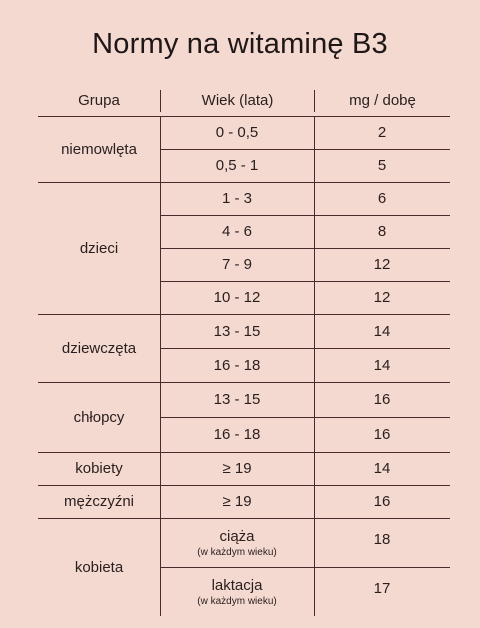 The height and width of the screenshot is (628, 480). I want to click on age-value: 0 - 0,5, so click(237, 132).